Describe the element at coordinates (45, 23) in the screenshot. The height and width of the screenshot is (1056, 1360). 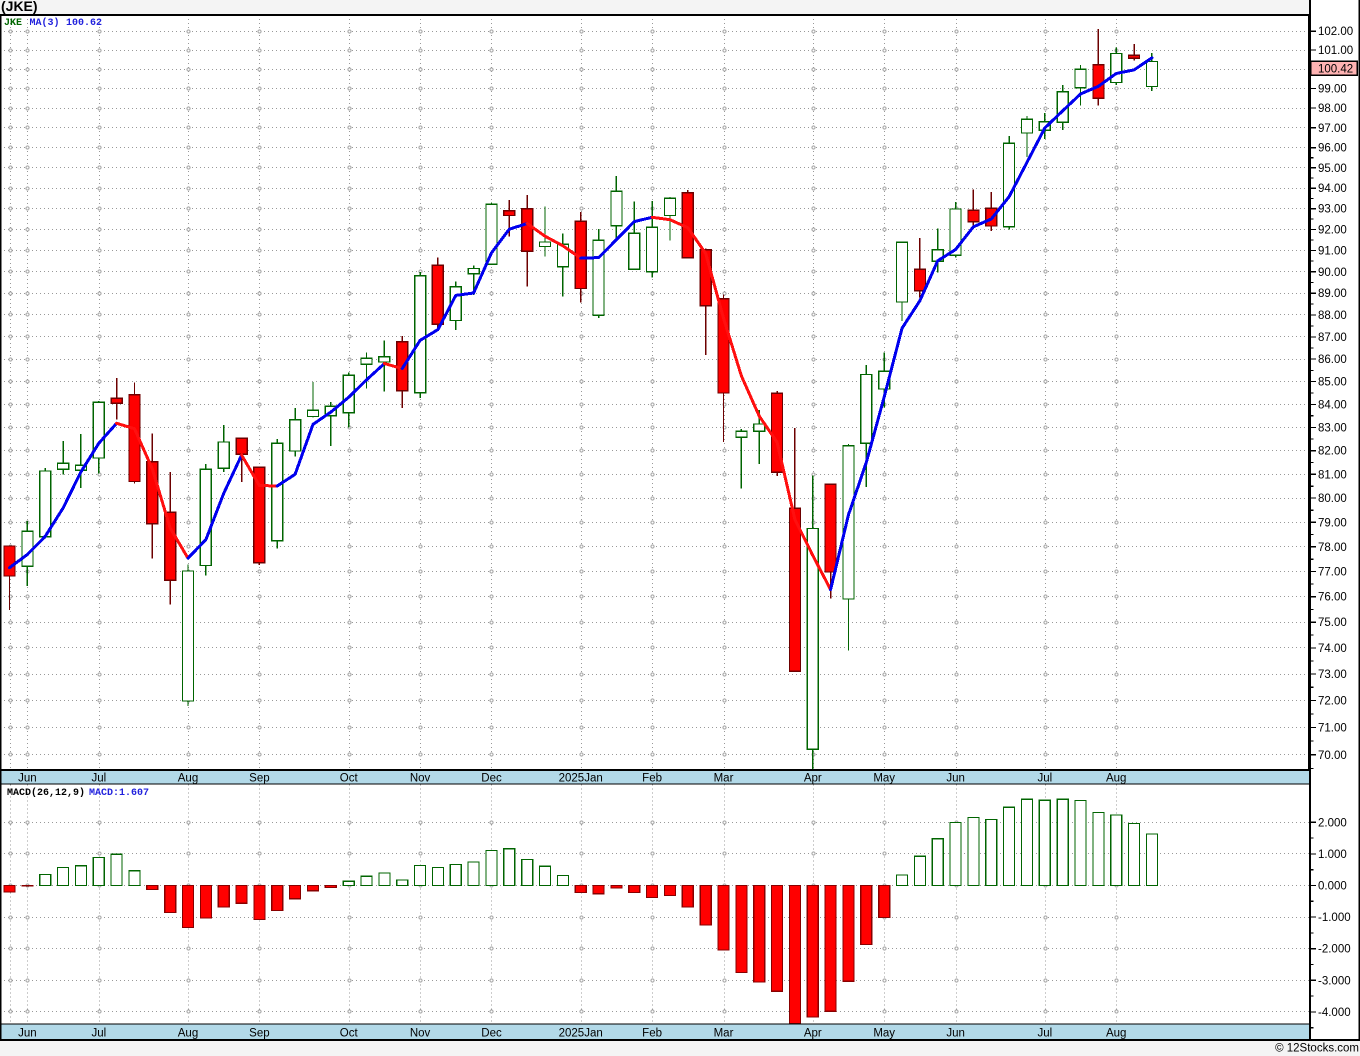
I see `svg-text: MA(3)` at that location.